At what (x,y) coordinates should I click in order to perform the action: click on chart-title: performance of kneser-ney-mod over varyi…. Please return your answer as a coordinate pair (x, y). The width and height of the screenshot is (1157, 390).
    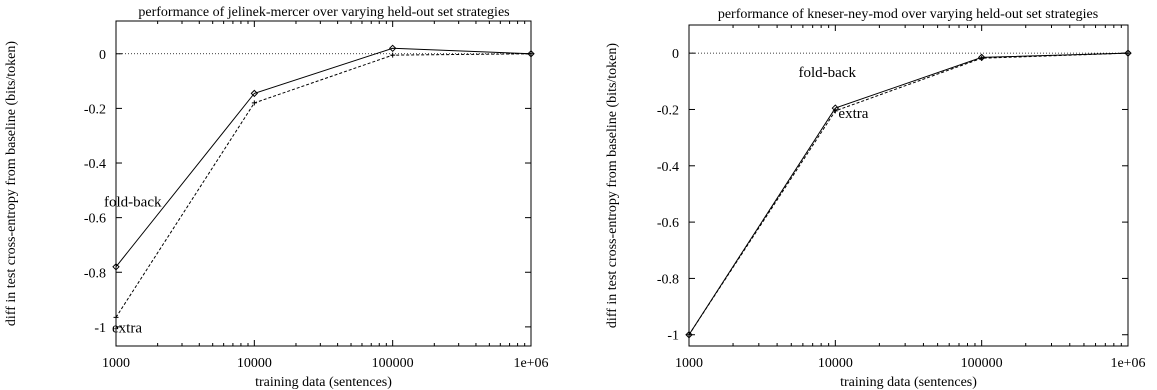
    Looking at the image, I should click on (908, 14).